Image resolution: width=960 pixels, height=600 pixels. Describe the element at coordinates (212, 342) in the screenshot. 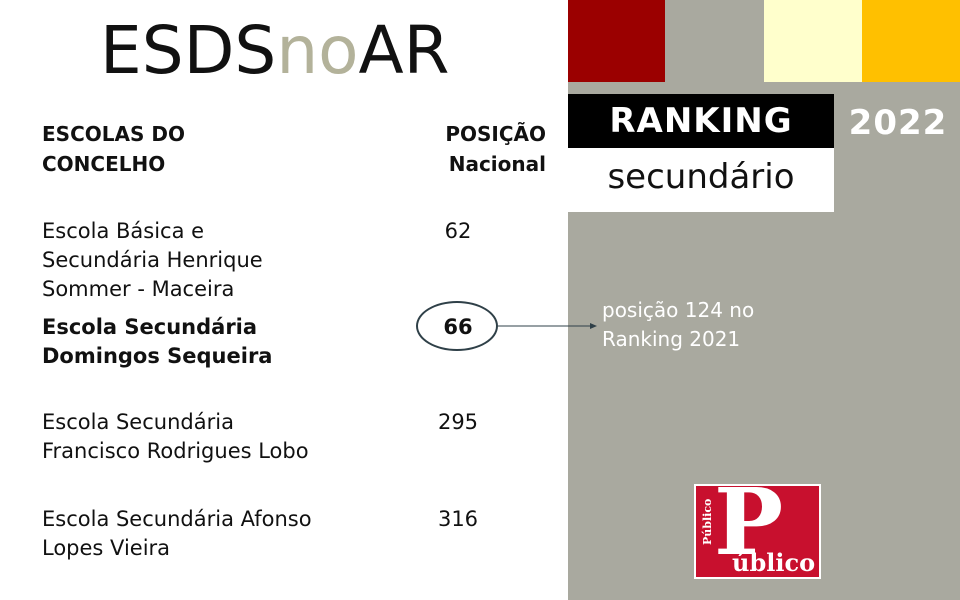

I see `school-name-highlighted: Escola Secundária Domingos Sequeira` at that location.